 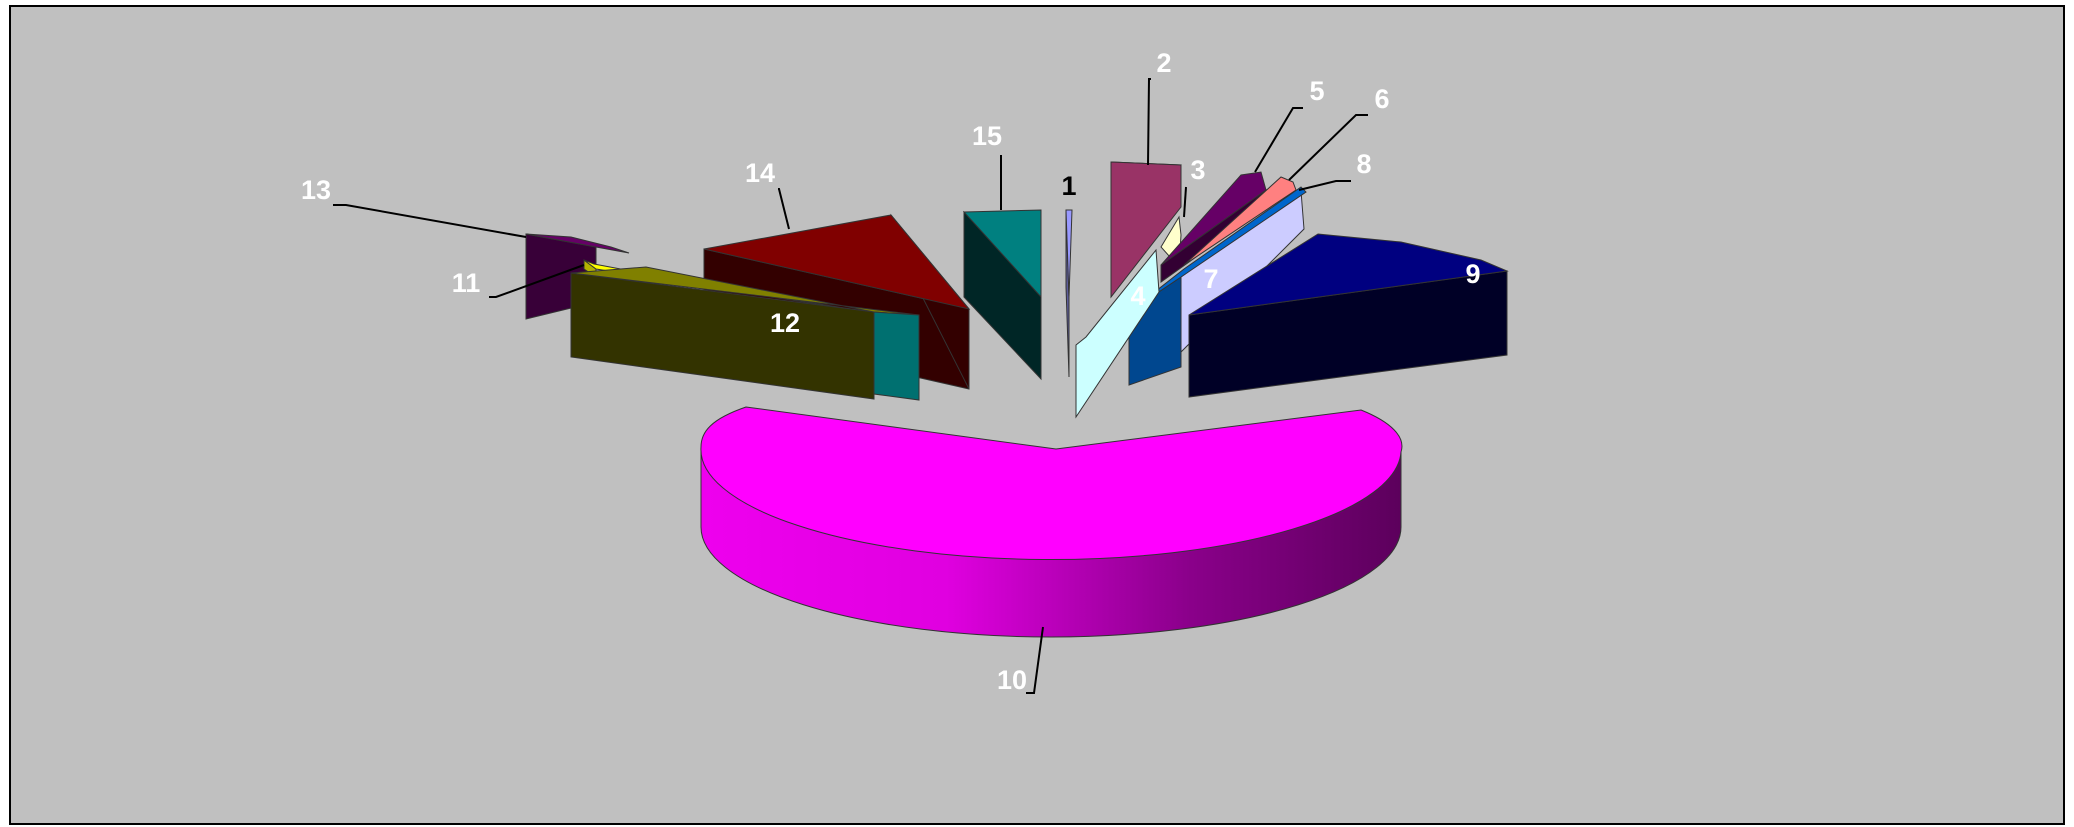 What do you see at coordinates (785, 323) in the screenshot?
I see `data-label-12: 12` at bounding box center [785, 323].